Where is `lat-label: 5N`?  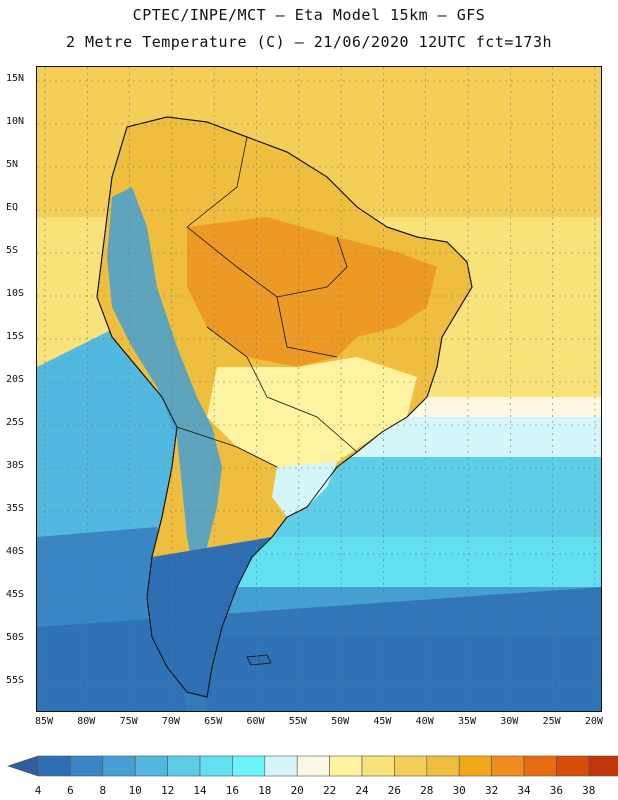
lat-label: 5N is located at coordinates (12, 164).